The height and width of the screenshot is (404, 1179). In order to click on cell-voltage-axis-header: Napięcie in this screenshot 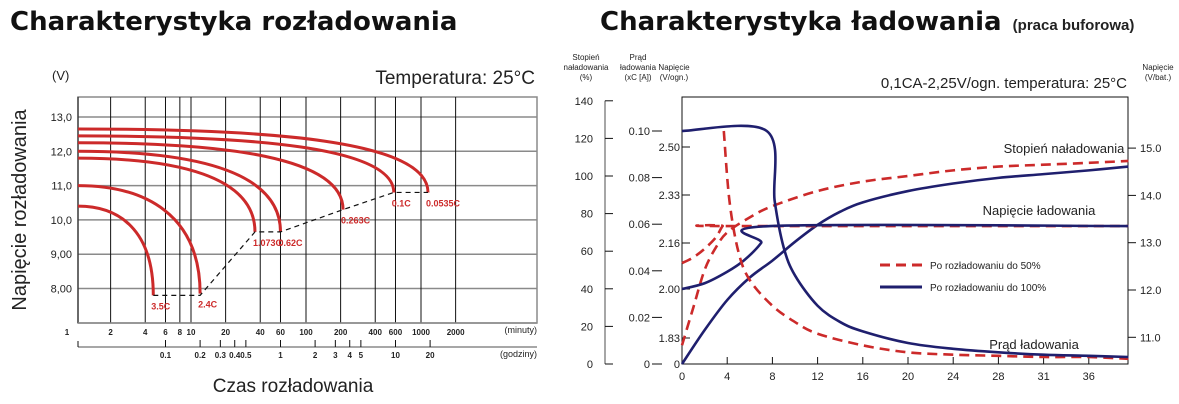, I will do `click(674, 67)`.